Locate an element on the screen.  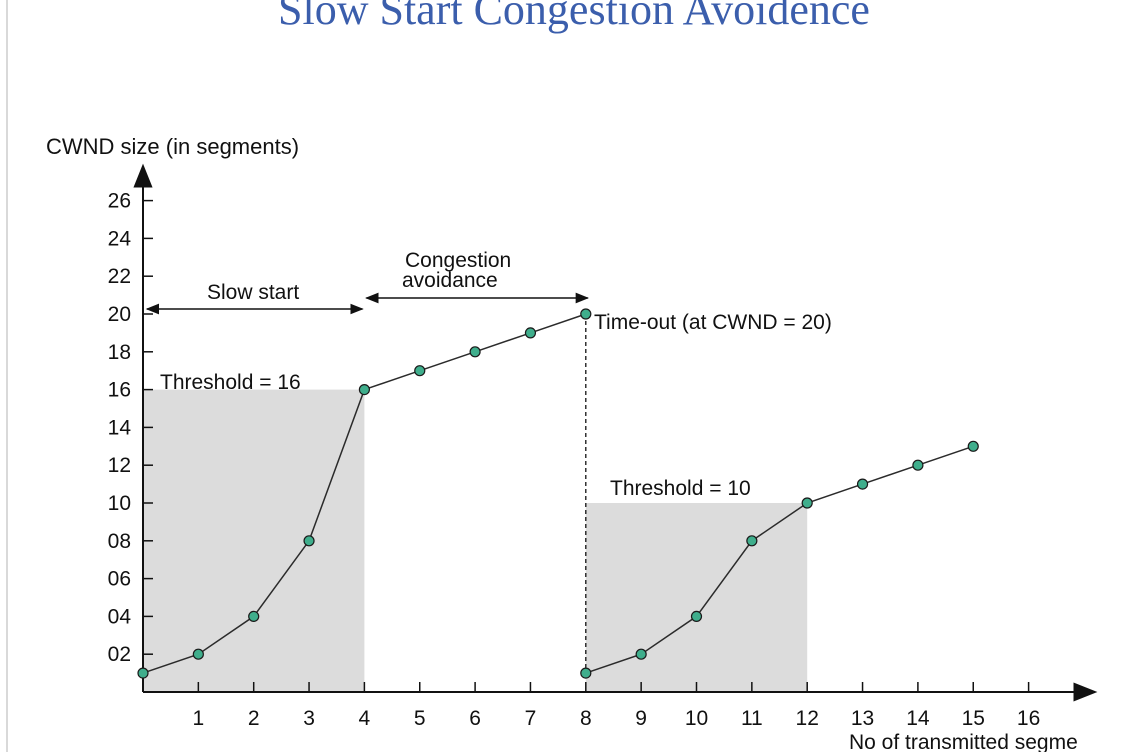
cwnd-point-s1-x7 is located at coordinates (530, 333).